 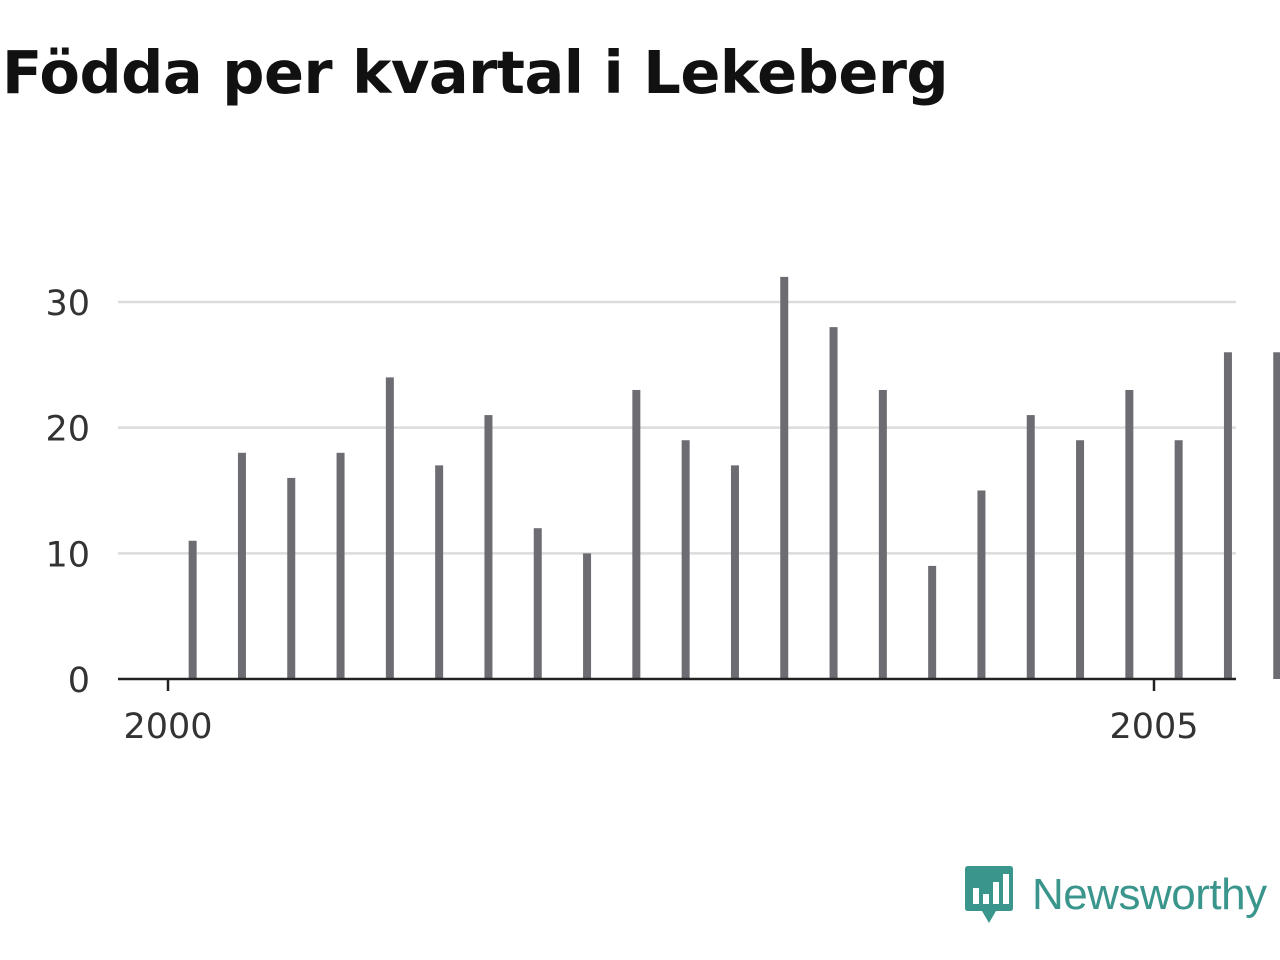 I want to click on x-tick-label: 2005, so click(x=1153, y=727).